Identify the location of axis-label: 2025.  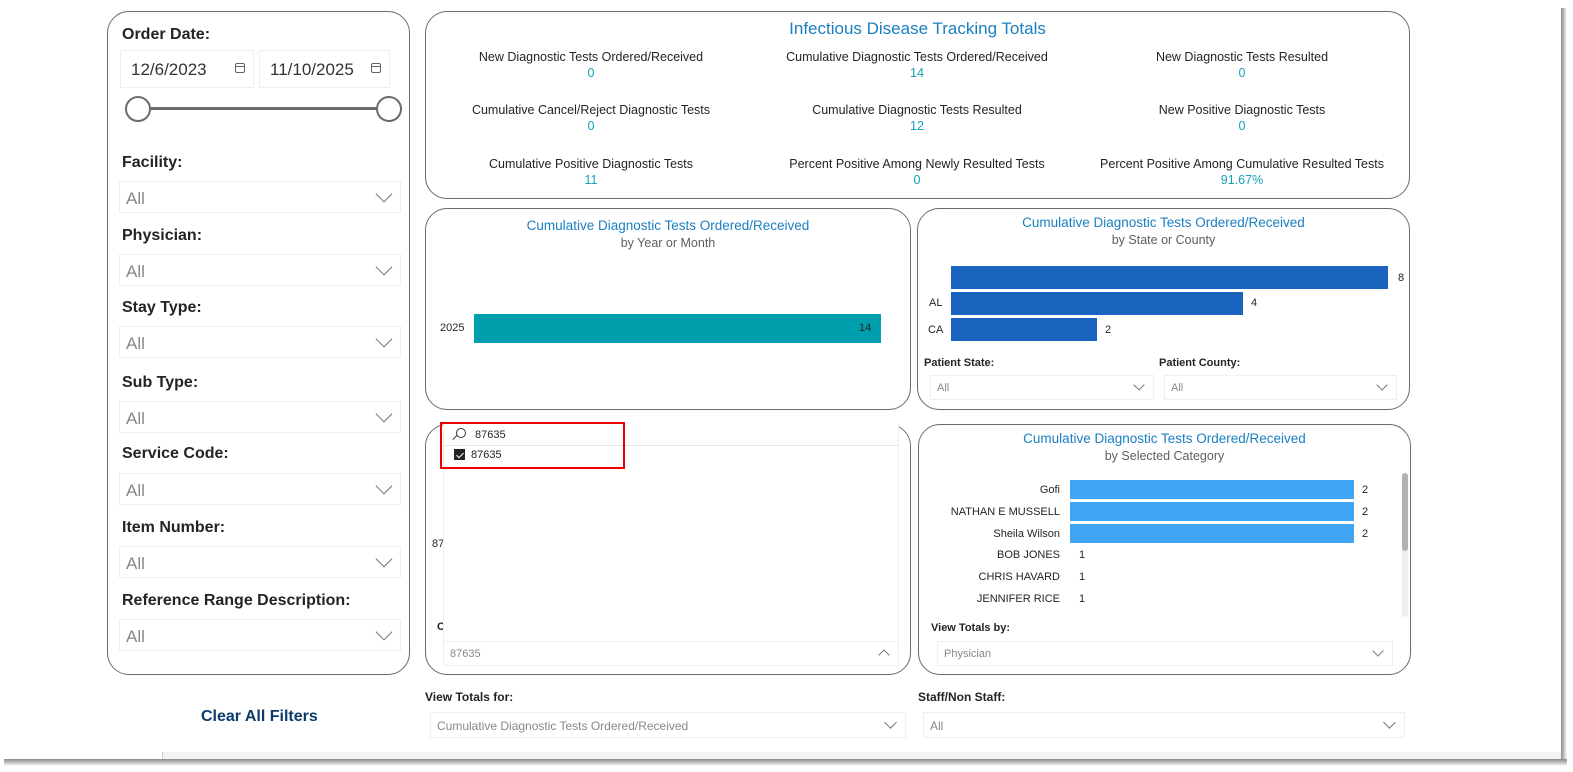
(452, 328).